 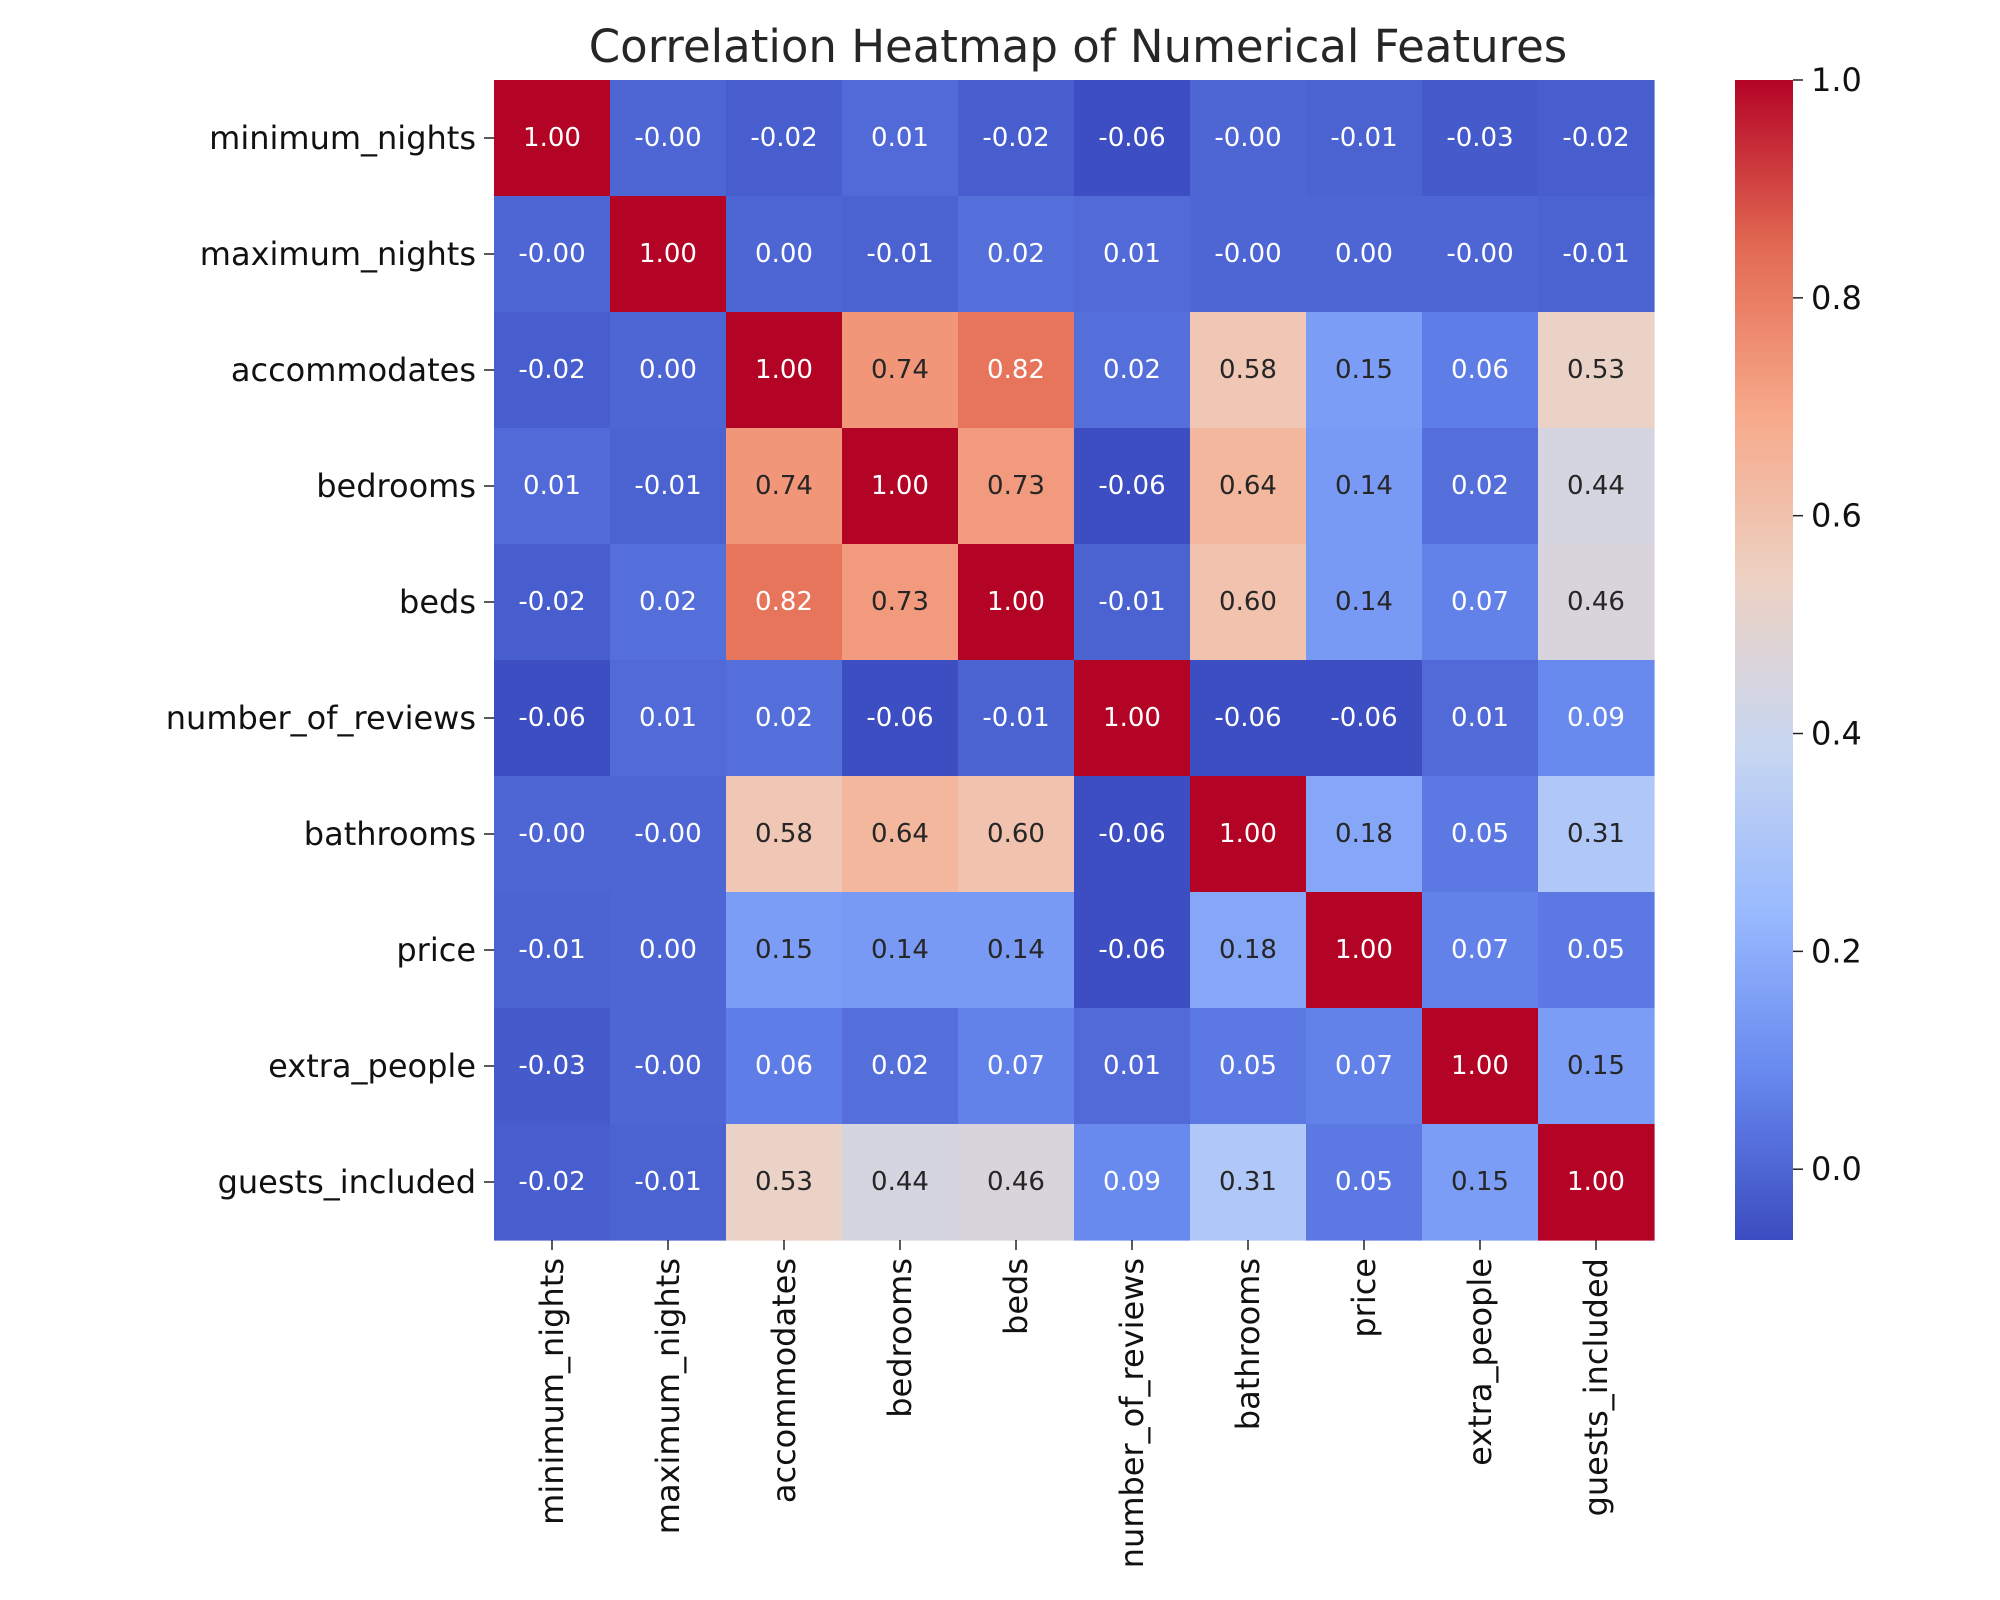 I want to click on colorbar-tick-label: 0.4, so click(x=1836, y=734).